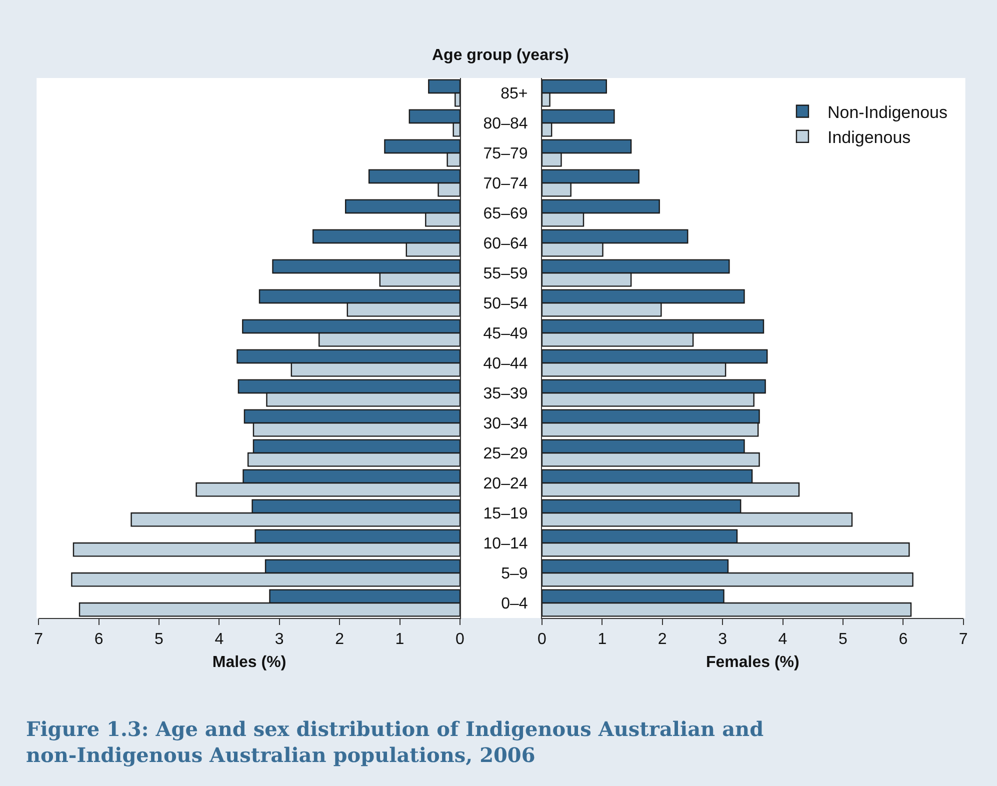  What do you see at coordinates (505, 244) in the screenshot?
I see `y-tick-label: 60–64` at bounding box center [505, 244].